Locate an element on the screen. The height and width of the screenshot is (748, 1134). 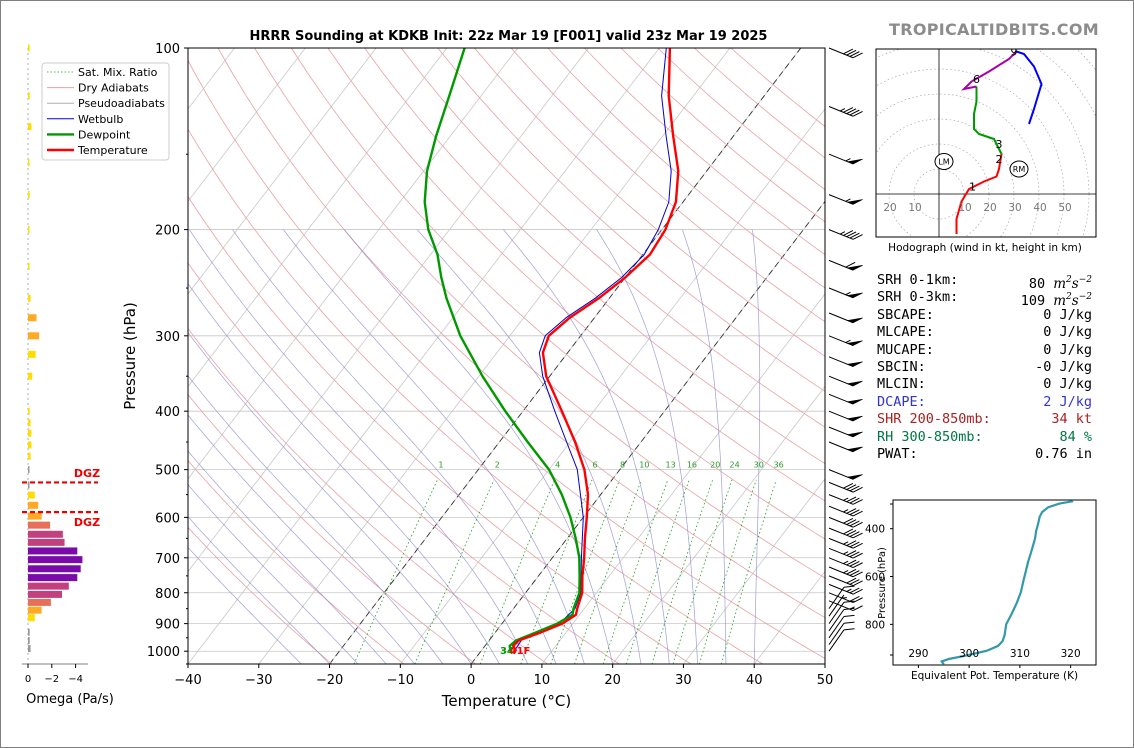
legend-label: Dewpoint is located at coordinates (104, 134).